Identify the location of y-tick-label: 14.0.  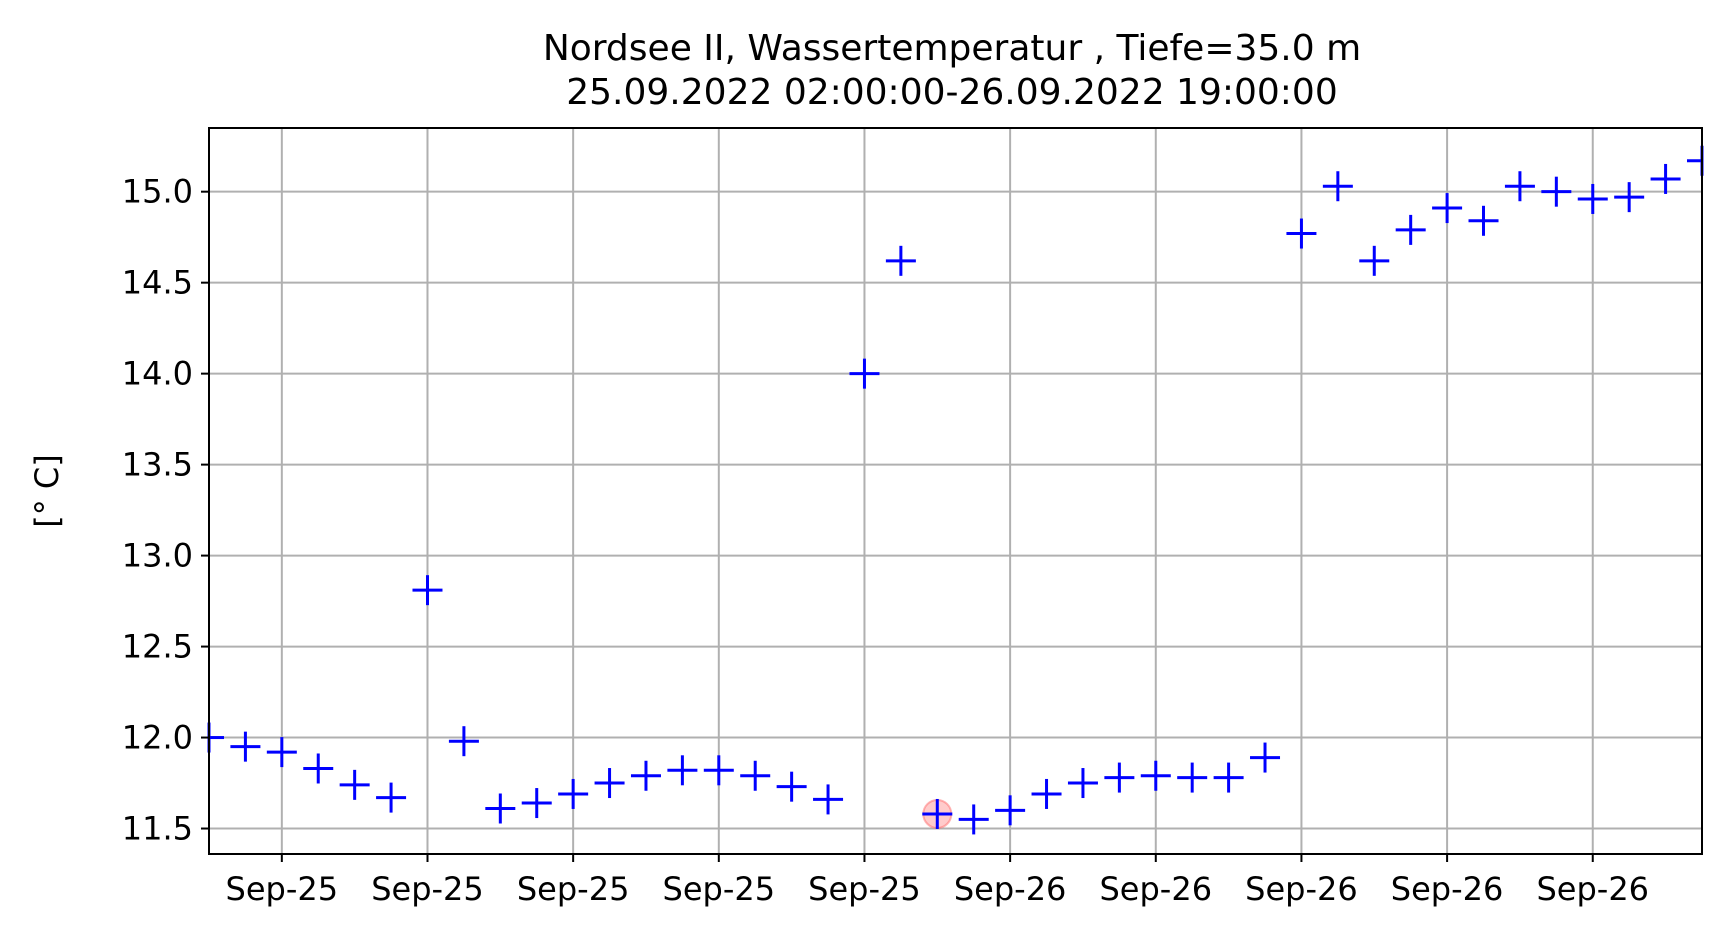
(157, 374).